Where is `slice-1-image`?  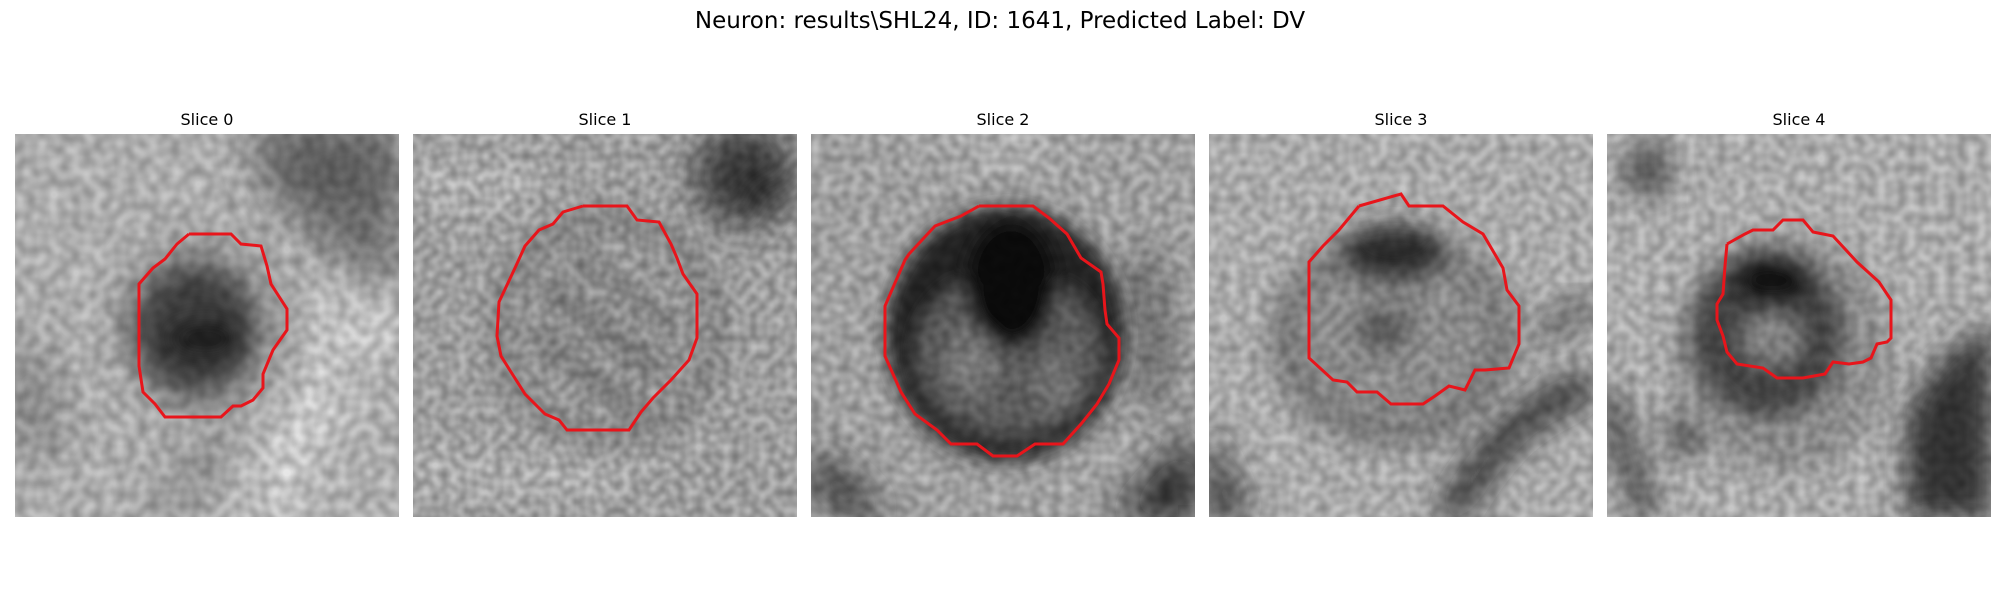 slice-1-image is located at coordinates (605, 325).